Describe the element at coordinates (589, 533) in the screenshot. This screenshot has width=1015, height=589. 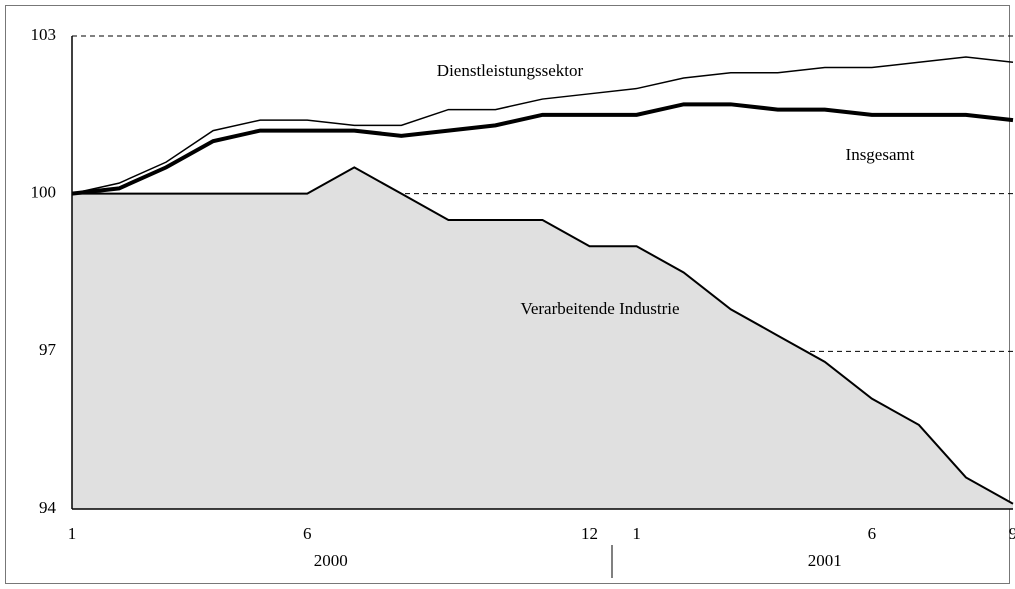
I see `x-tick-label: 12` at that location.